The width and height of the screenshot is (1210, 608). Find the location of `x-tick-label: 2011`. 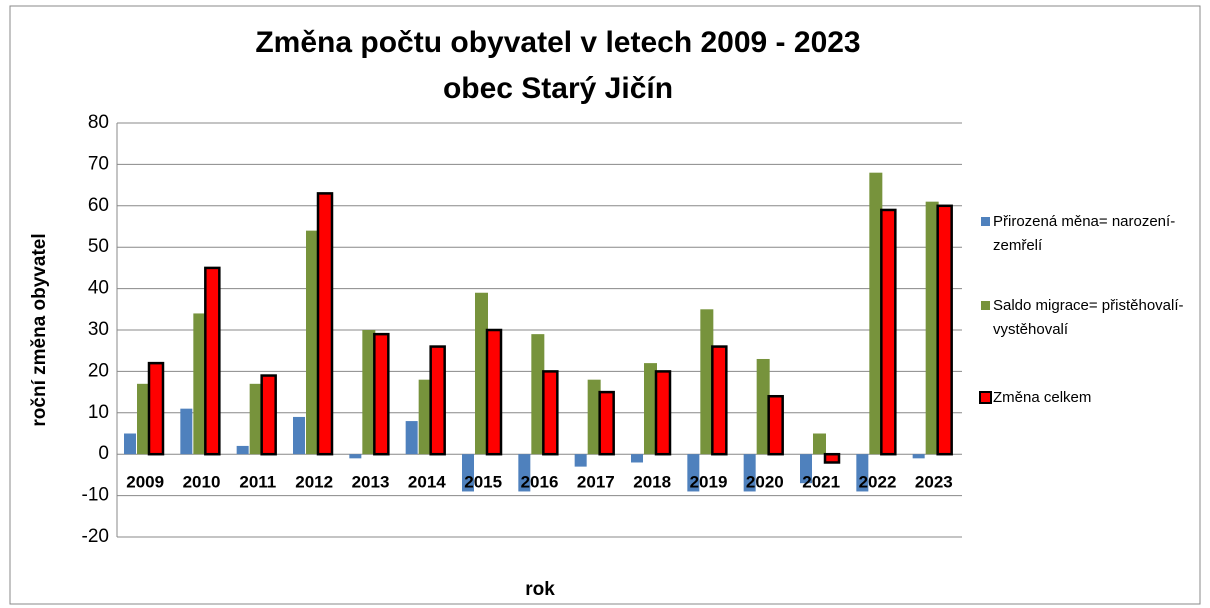

x-tick-label: 2011 is located at coordinates (257, 481).